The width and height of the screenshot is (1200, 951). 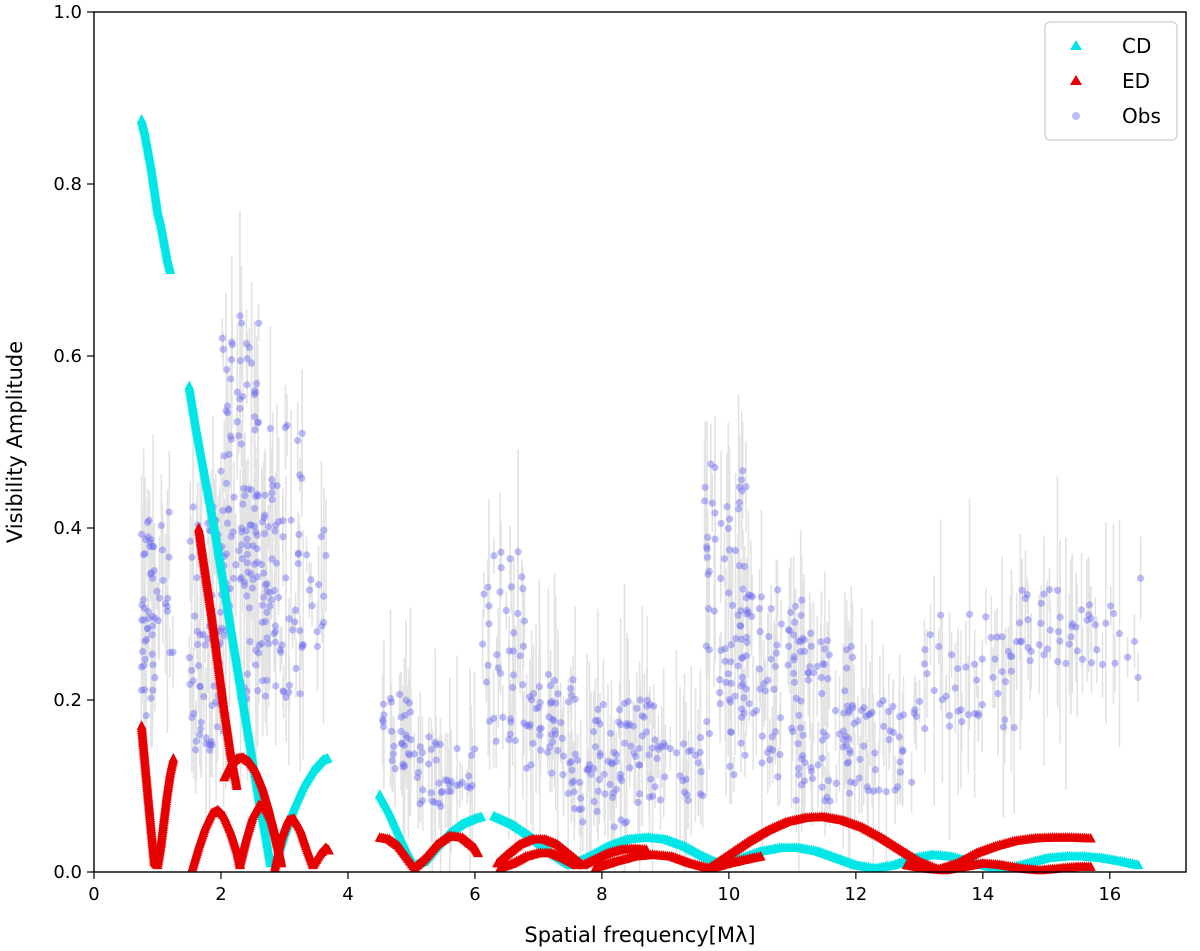 I want to click on legend-obs-marker, so click(x=1076, y=116).